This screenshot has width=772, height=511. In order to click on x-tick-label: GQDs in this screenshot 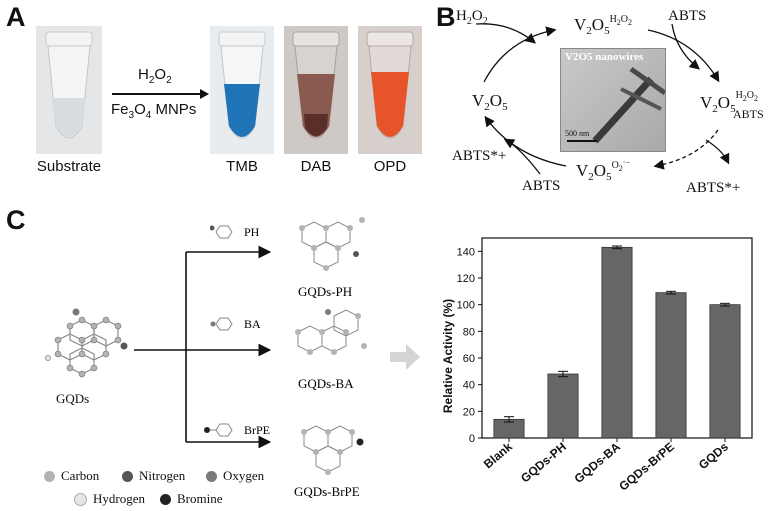, I will do `click(713, 455)`.